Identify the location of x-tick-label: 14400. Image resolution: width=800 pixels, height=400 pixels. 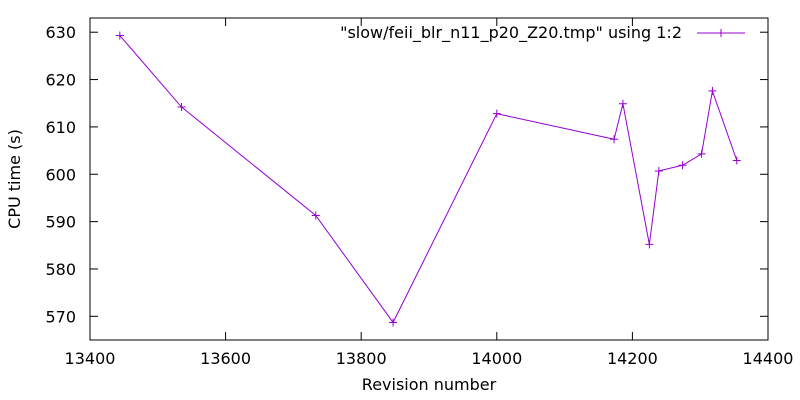
(768, 358).